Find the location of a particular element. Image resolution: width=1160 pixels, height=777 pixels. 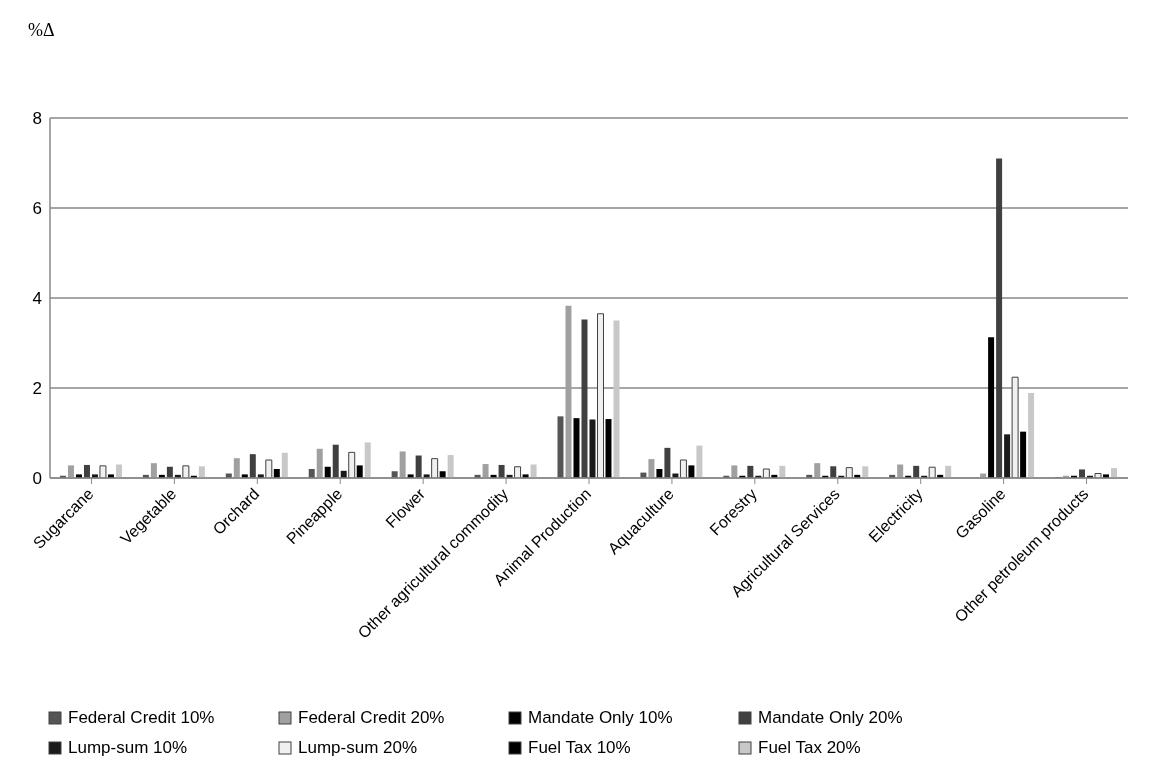

legend-label: Mandate Only 20% is located at coordinates (830, 718).